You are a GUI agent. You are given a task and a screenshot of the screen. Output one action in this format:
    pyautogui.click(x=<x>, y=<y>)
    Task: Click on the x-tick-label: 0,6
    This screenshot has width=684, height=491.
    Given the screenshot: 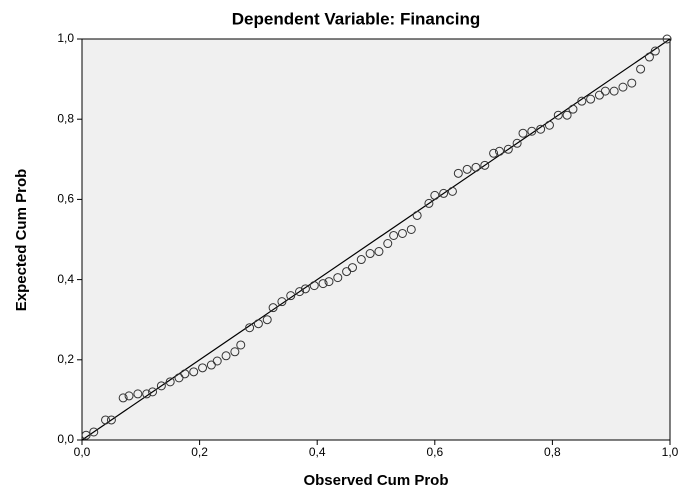 What is the action you would take?
    pyautogui.click(x=434, y=452)
    